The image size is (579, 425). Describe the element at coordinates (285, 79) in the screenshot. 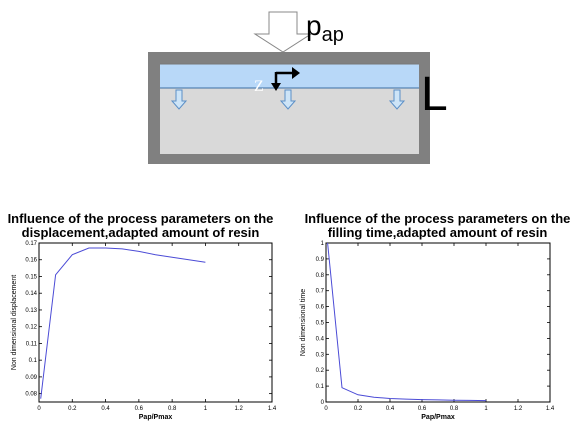

I see `coordinate-axes-icon` at that location.